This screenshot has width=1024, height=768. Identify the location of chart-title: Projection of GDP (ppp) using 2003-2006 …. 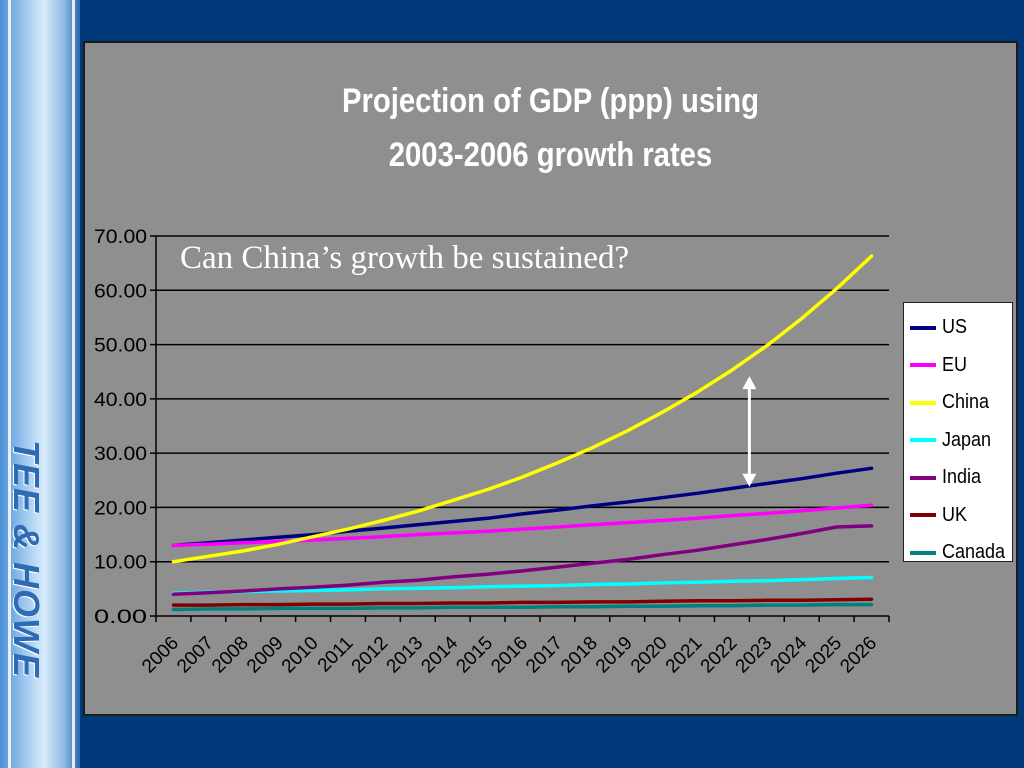
(550, 128).